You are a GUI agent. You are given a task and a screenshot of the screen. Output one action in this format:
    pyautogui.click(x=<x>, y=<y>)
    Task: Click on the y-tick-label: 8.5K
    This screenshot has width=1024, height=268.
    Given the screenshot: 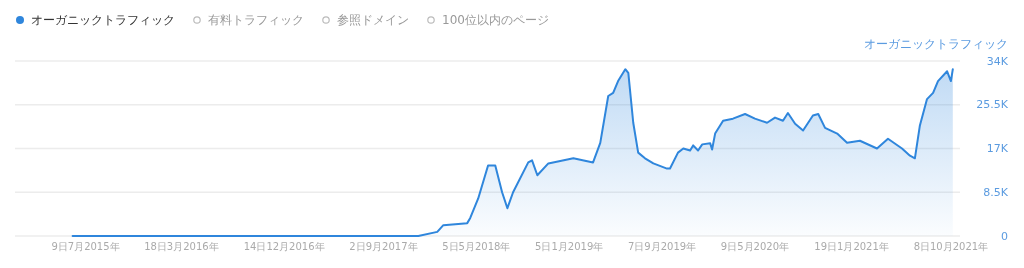 What is the action you would take?
    pyautogui.click(x=996, y=192)
    